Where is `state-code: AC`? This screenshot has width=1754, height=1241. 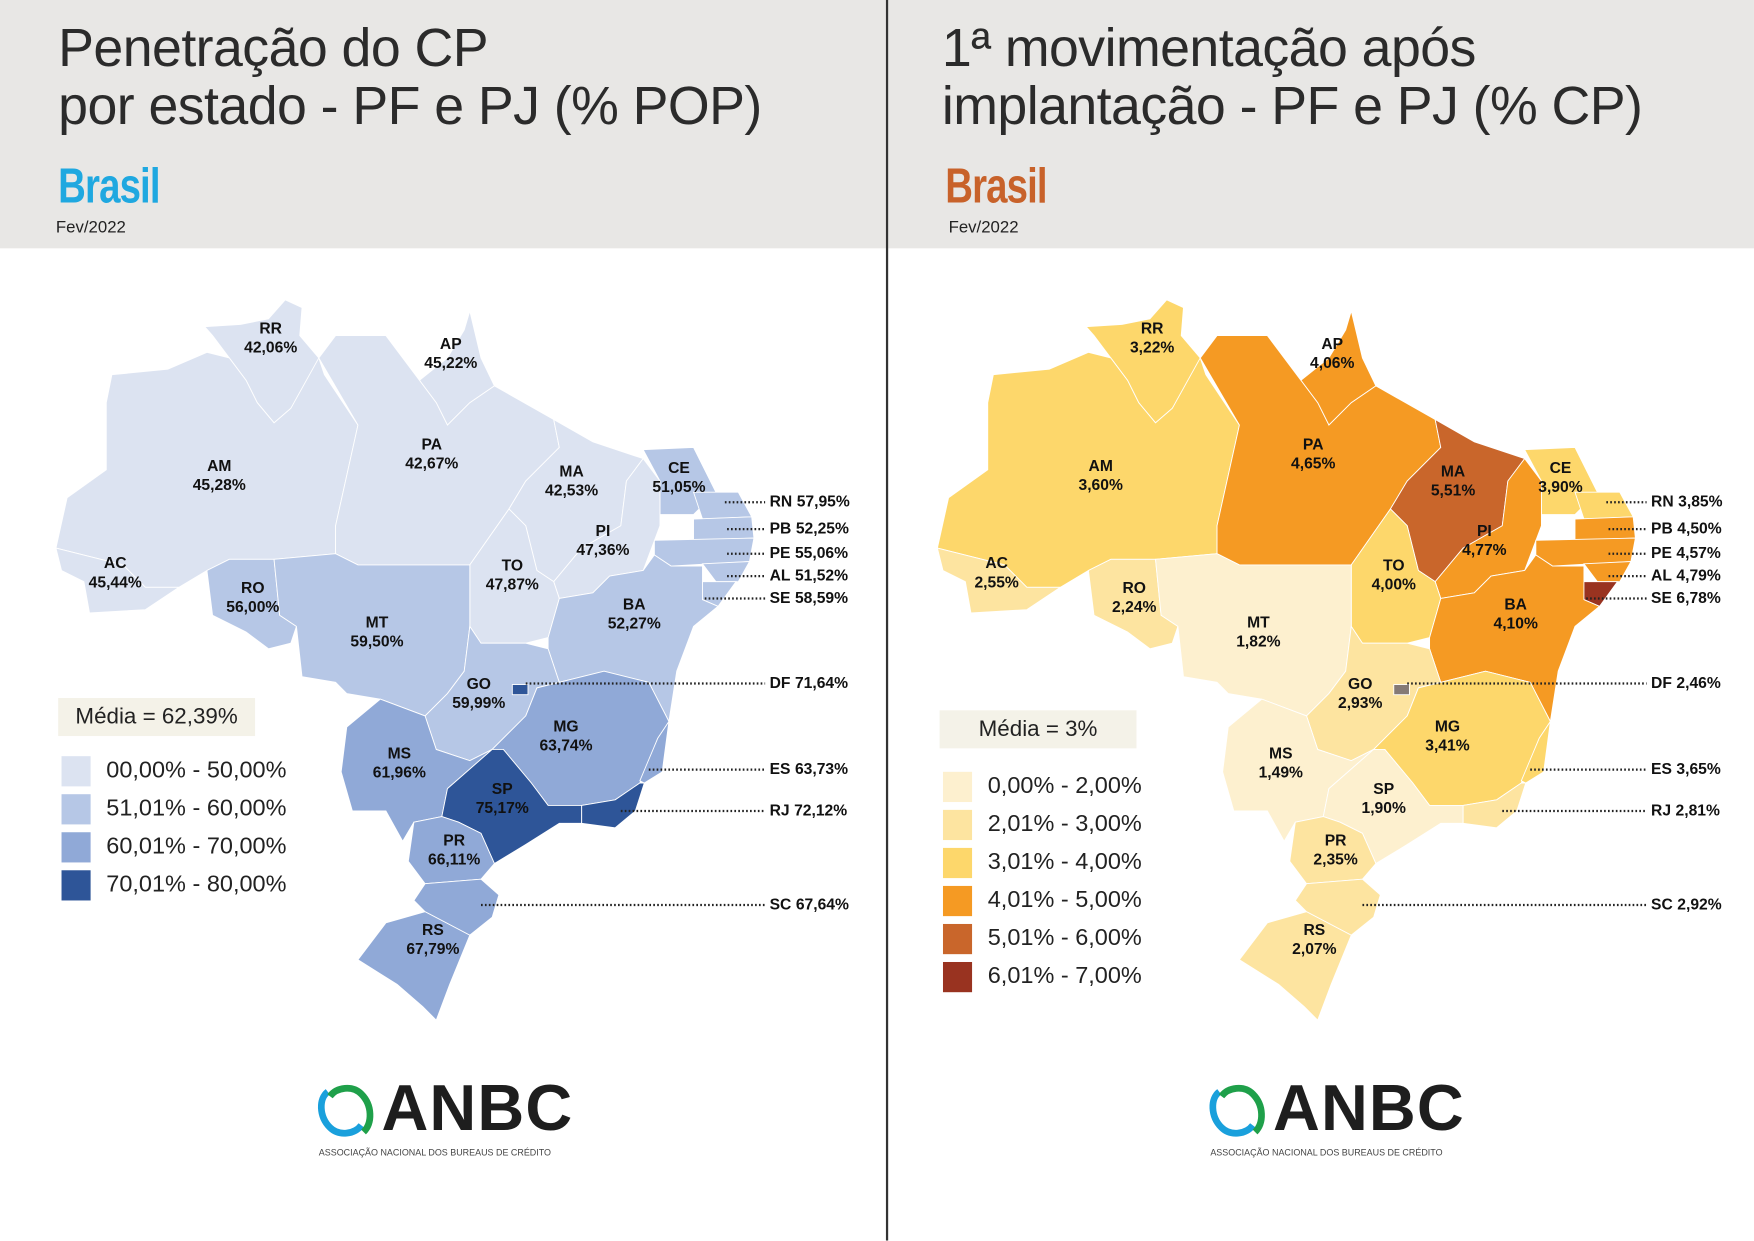 state-code: AC is located at coordinates (115, 563).